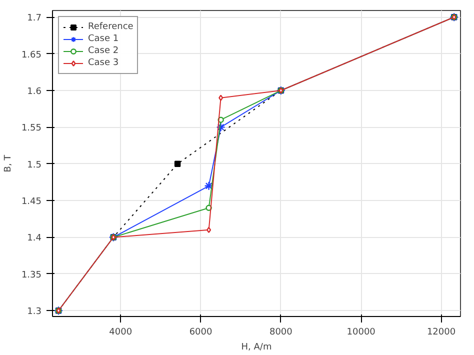 This screenshot has height=355, width=474. What do you see at coordinates (31, 55) in the screenshot?
I see `y-tick-label: 1.65` at bounding box center [31, 55].